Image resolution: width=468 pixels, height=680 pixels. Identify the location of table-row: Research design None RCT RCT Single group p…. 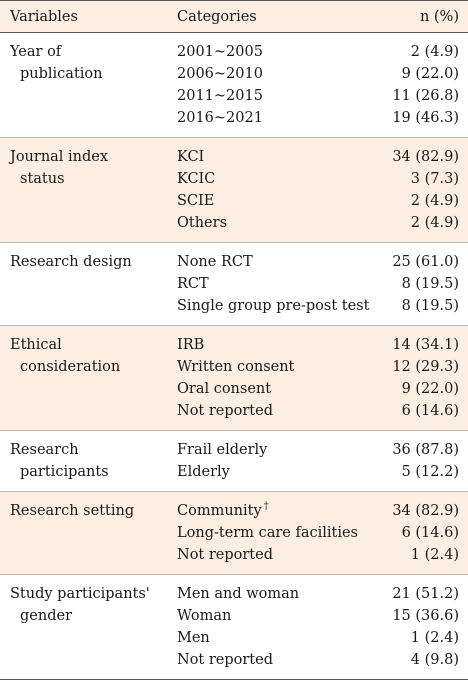
(234, 284).